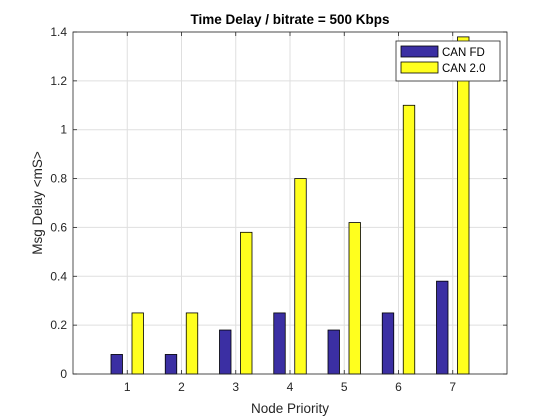 The height and width of the screenshot is (420, 560). What do you see at coordinates (58, 179) in the screenshot?
I see `y-tick-label: 0.8` at bounding box center [58, 179].